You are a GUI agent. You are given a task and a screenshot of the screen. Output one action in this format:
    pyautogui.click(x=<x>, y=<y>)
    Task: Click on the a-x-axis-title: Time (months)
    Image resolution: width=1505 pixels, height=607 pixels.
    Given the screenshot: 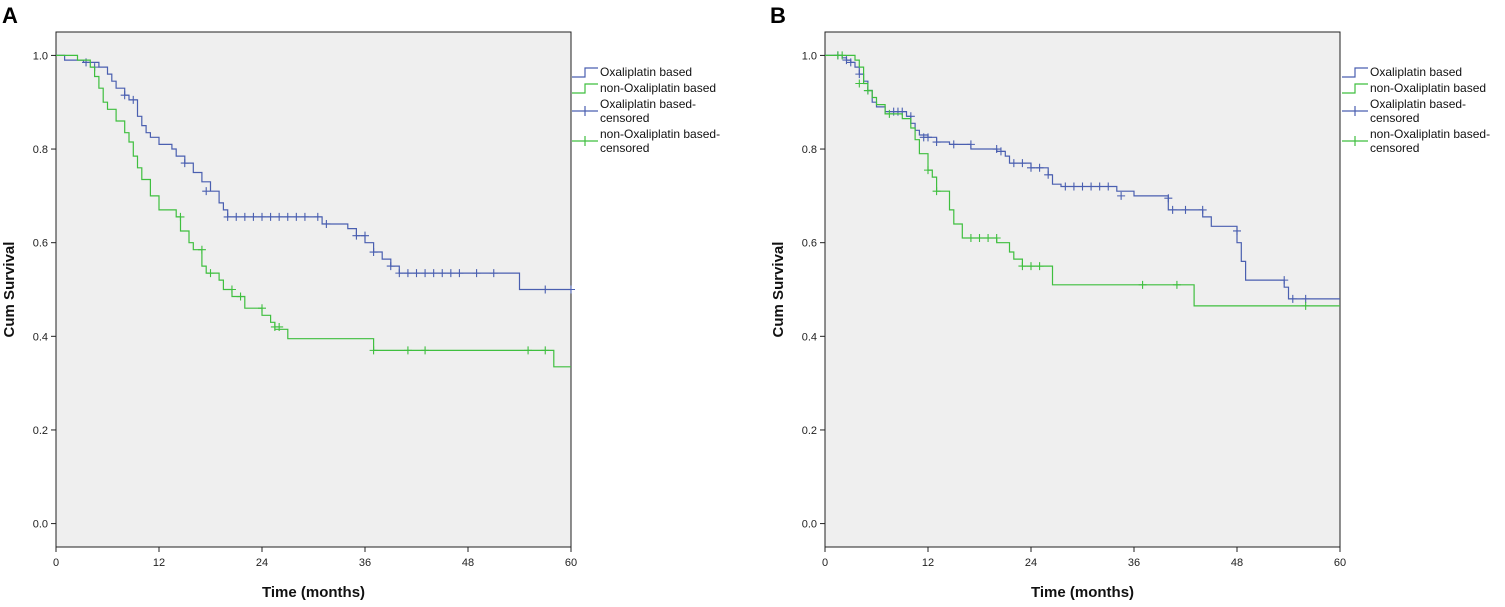 What is the action you would take?
    pyautogui.click(x=313, y=592)
    